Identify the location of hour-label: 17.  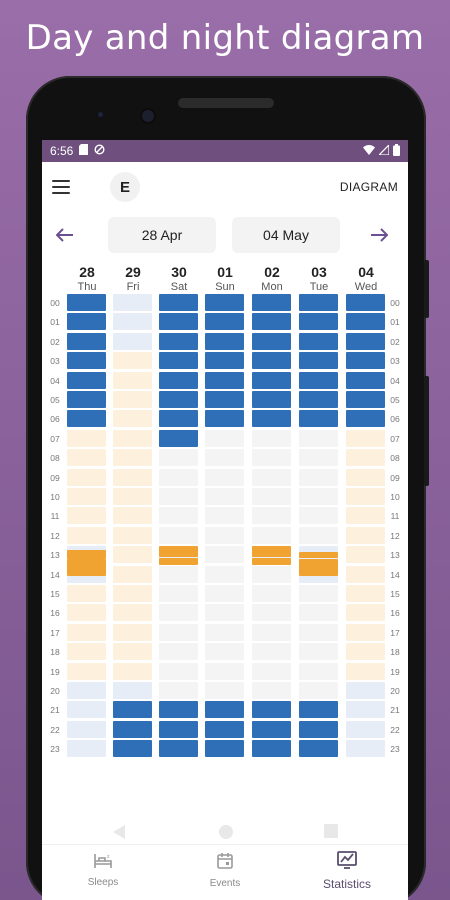
(395, 632).